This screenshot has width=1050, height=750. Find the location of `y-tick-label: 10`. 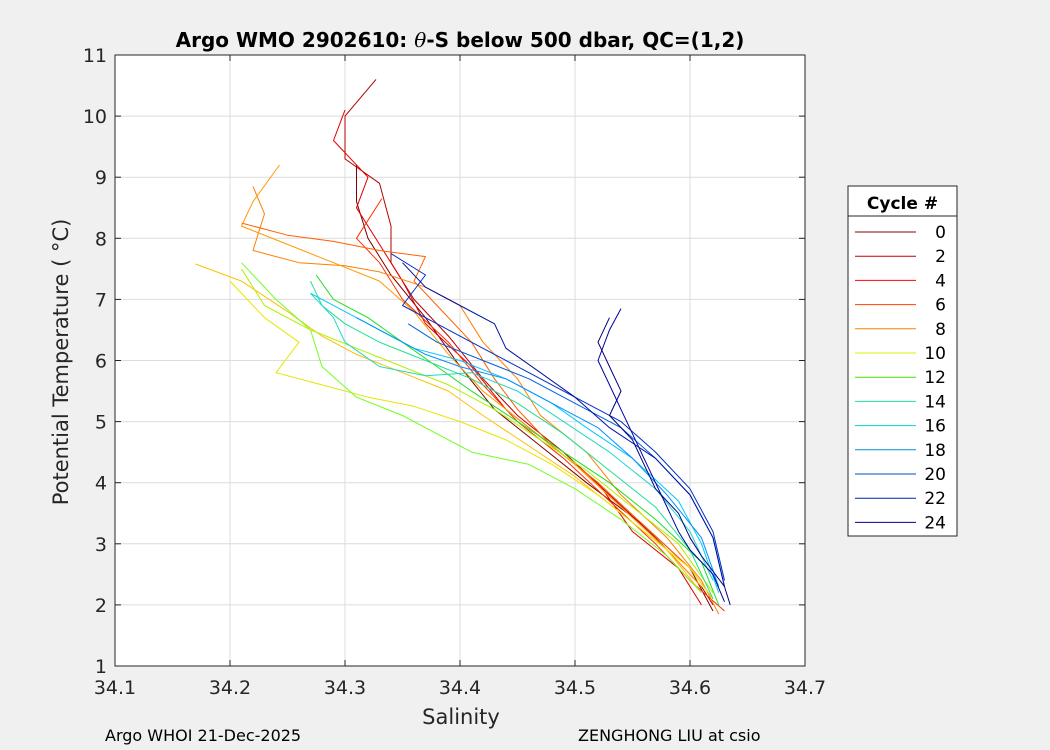

y-tick-label: 10 is located at coordinates (95, 117).